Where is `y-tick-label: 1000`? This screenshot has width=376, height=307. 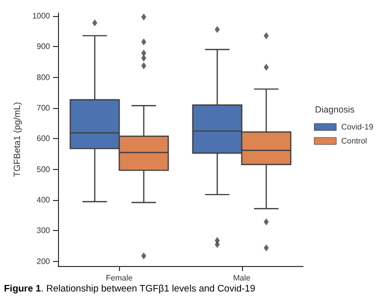 y-tick-label: 1000 is located at coordinates (41, 16).